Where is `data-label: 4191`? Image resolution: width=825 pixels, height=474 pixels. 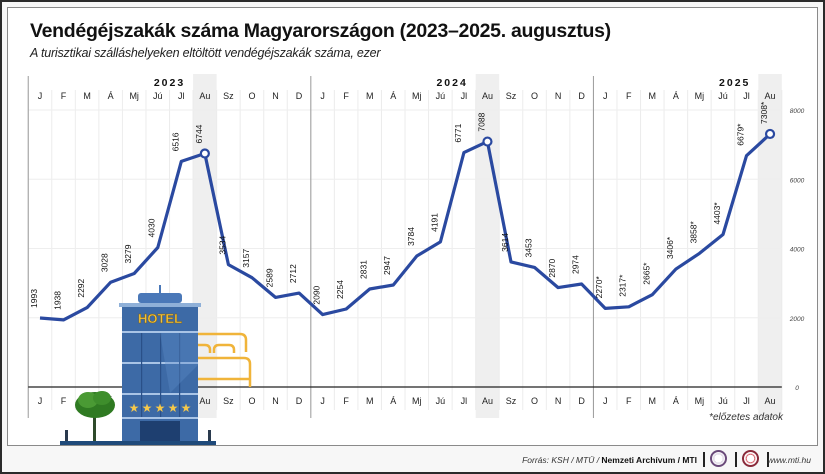
data-label: 4191 is located at coordinates (434, 222).